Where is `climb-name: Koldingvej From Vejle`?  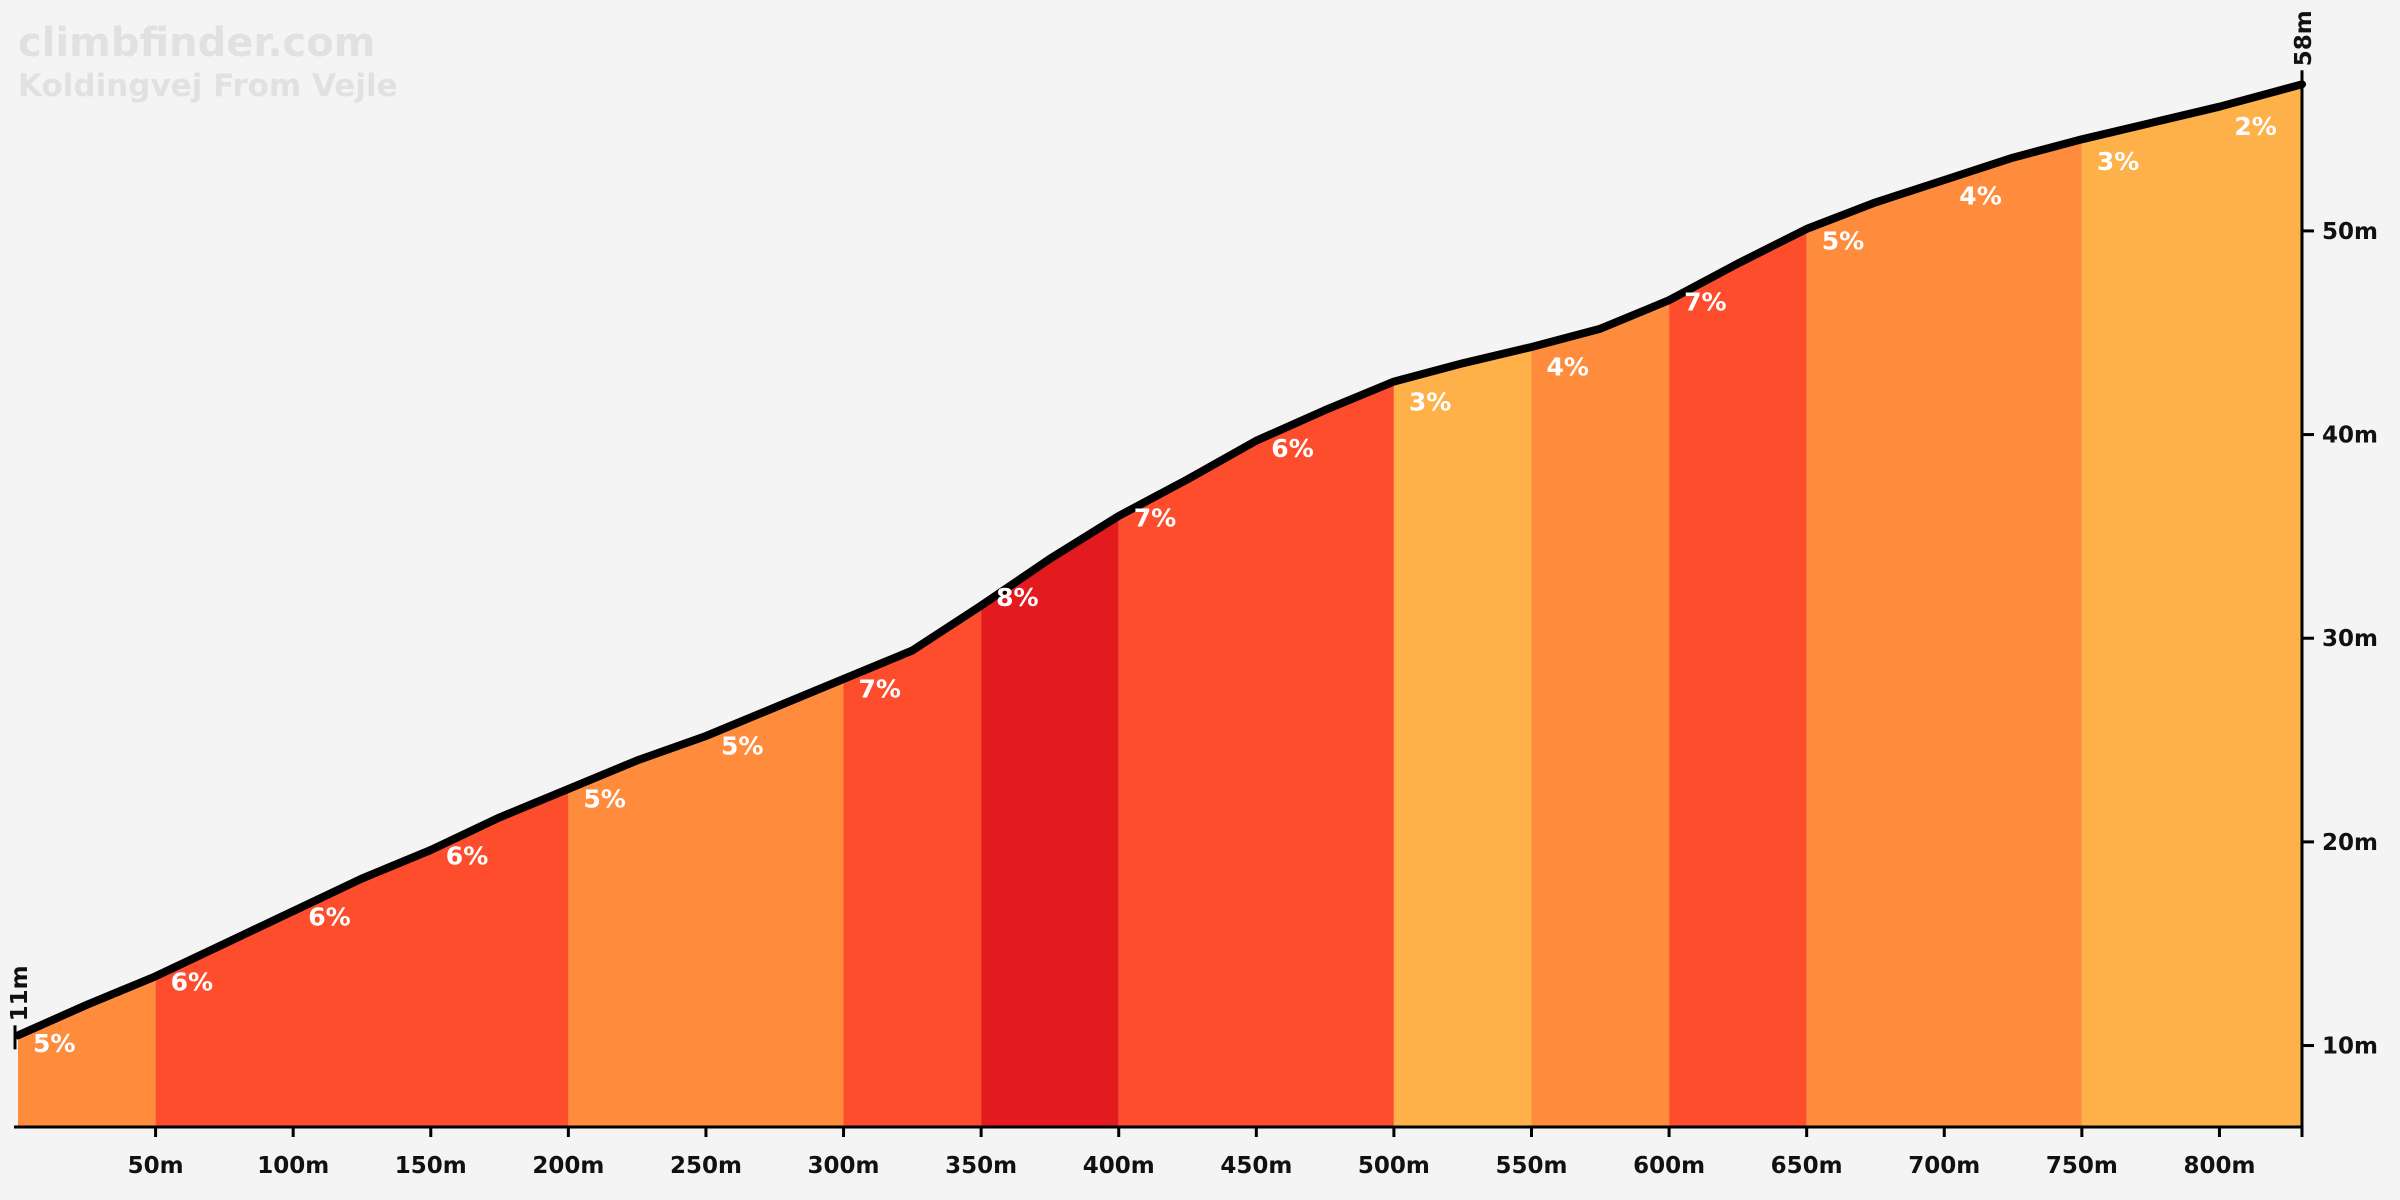
climb-name: Koldingvej From Vejle is located at coordinates (208, 86).